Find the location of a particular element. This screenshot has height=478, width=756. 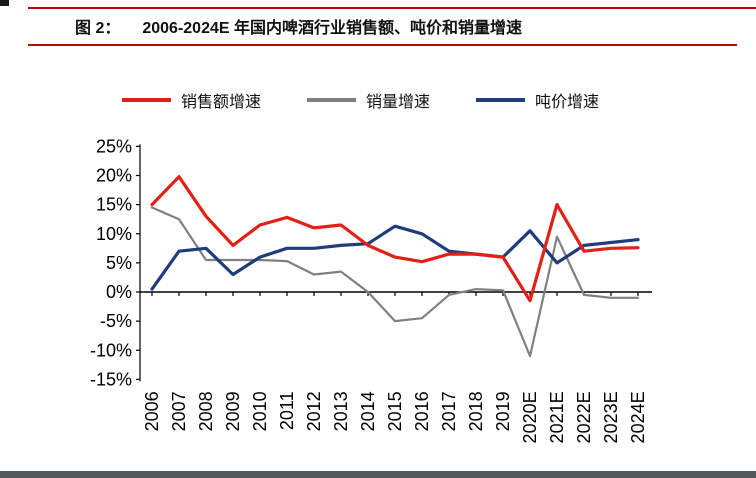

chart-legend: 销售额增速 销量增速 吨价增速 is located at coordinates (360, 100).